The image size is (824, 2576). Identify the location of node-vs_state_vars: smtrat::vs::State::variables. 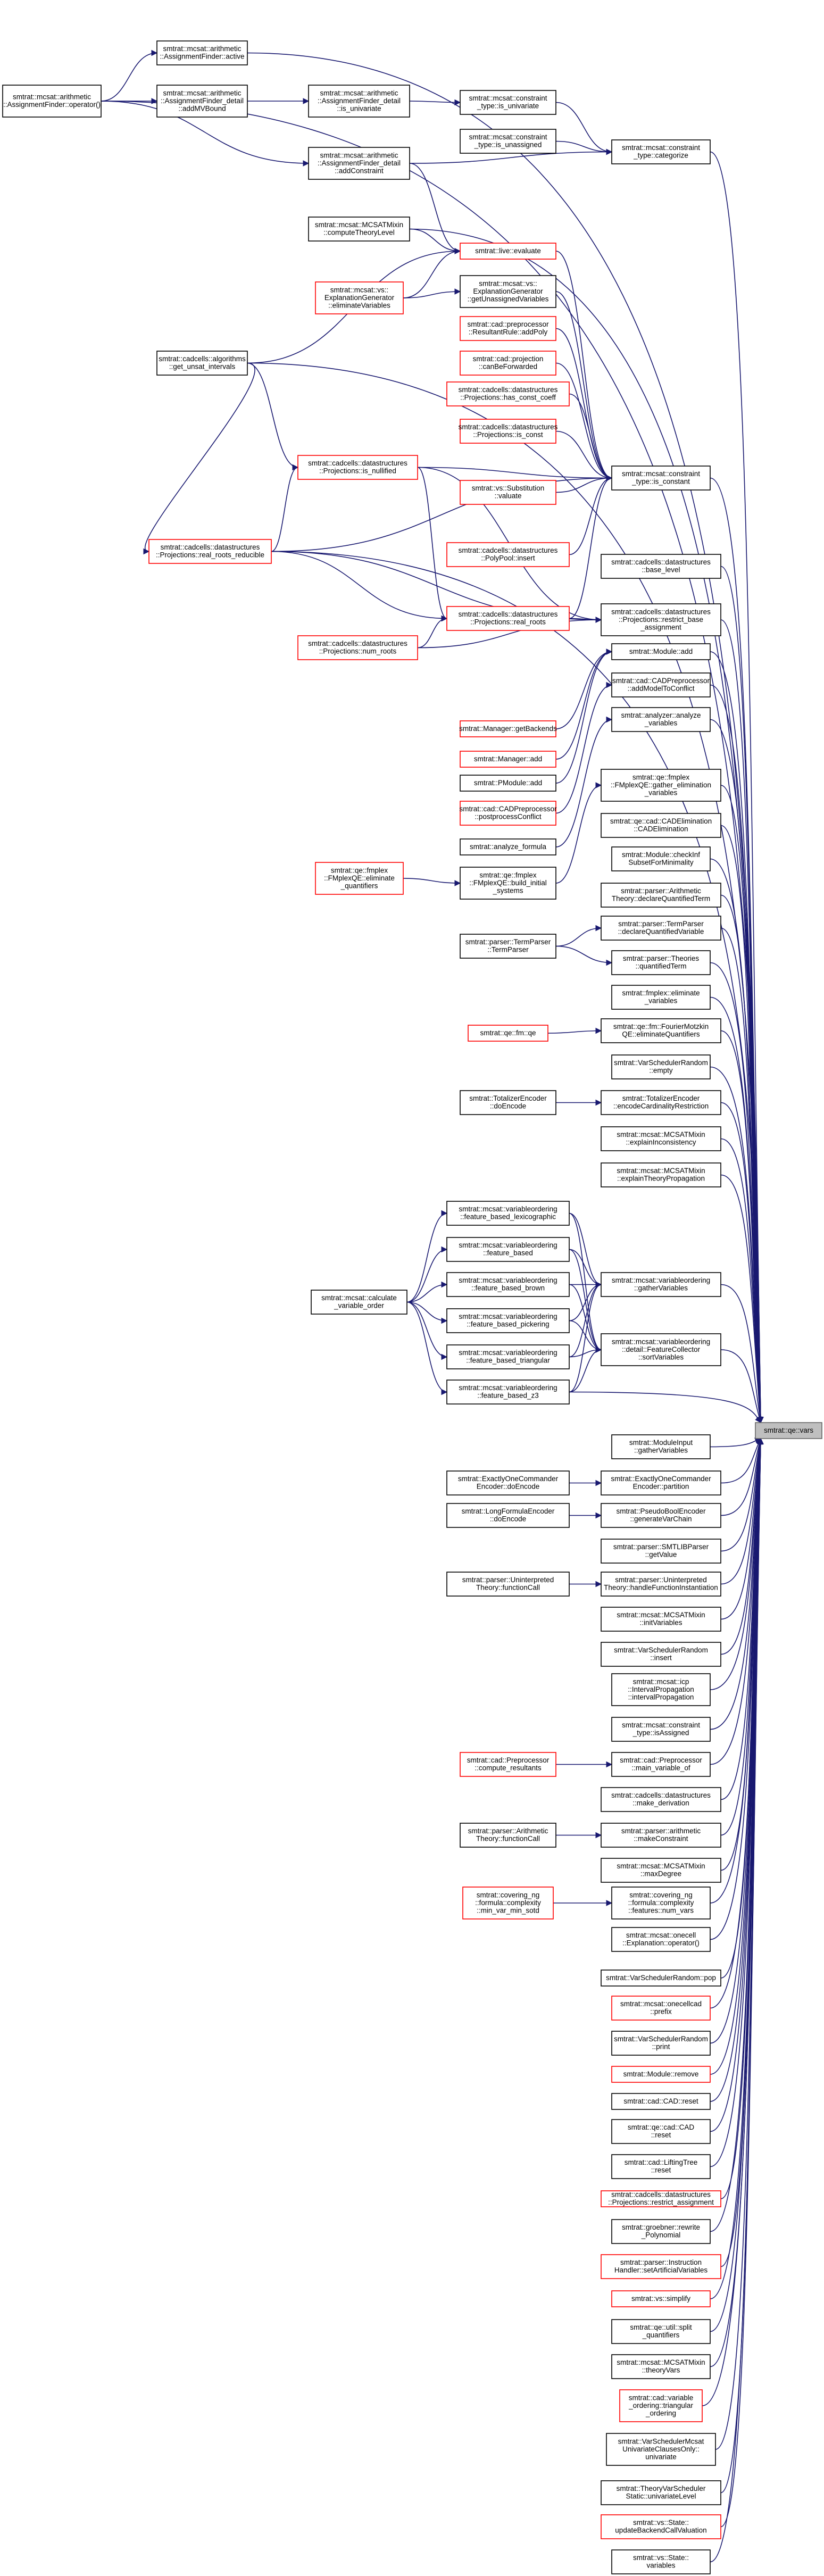
(661, 2561).